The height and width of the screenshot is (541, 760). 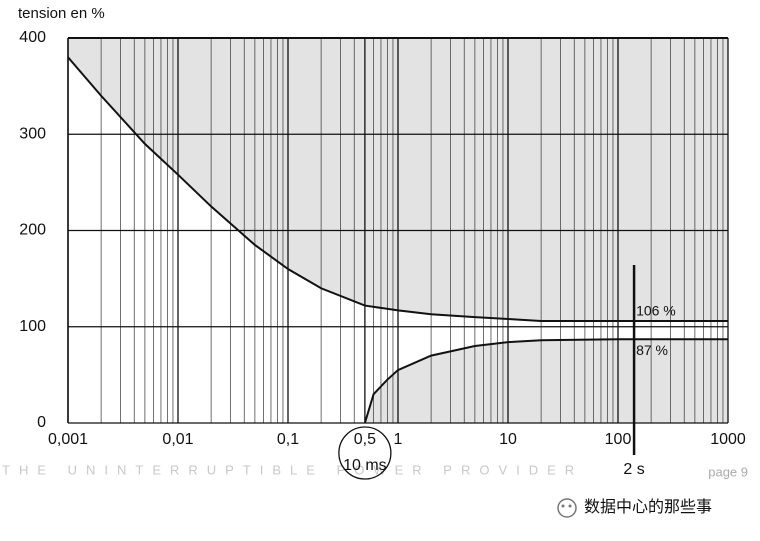 I want to click on brand-icon, so click(x=567, y=508).